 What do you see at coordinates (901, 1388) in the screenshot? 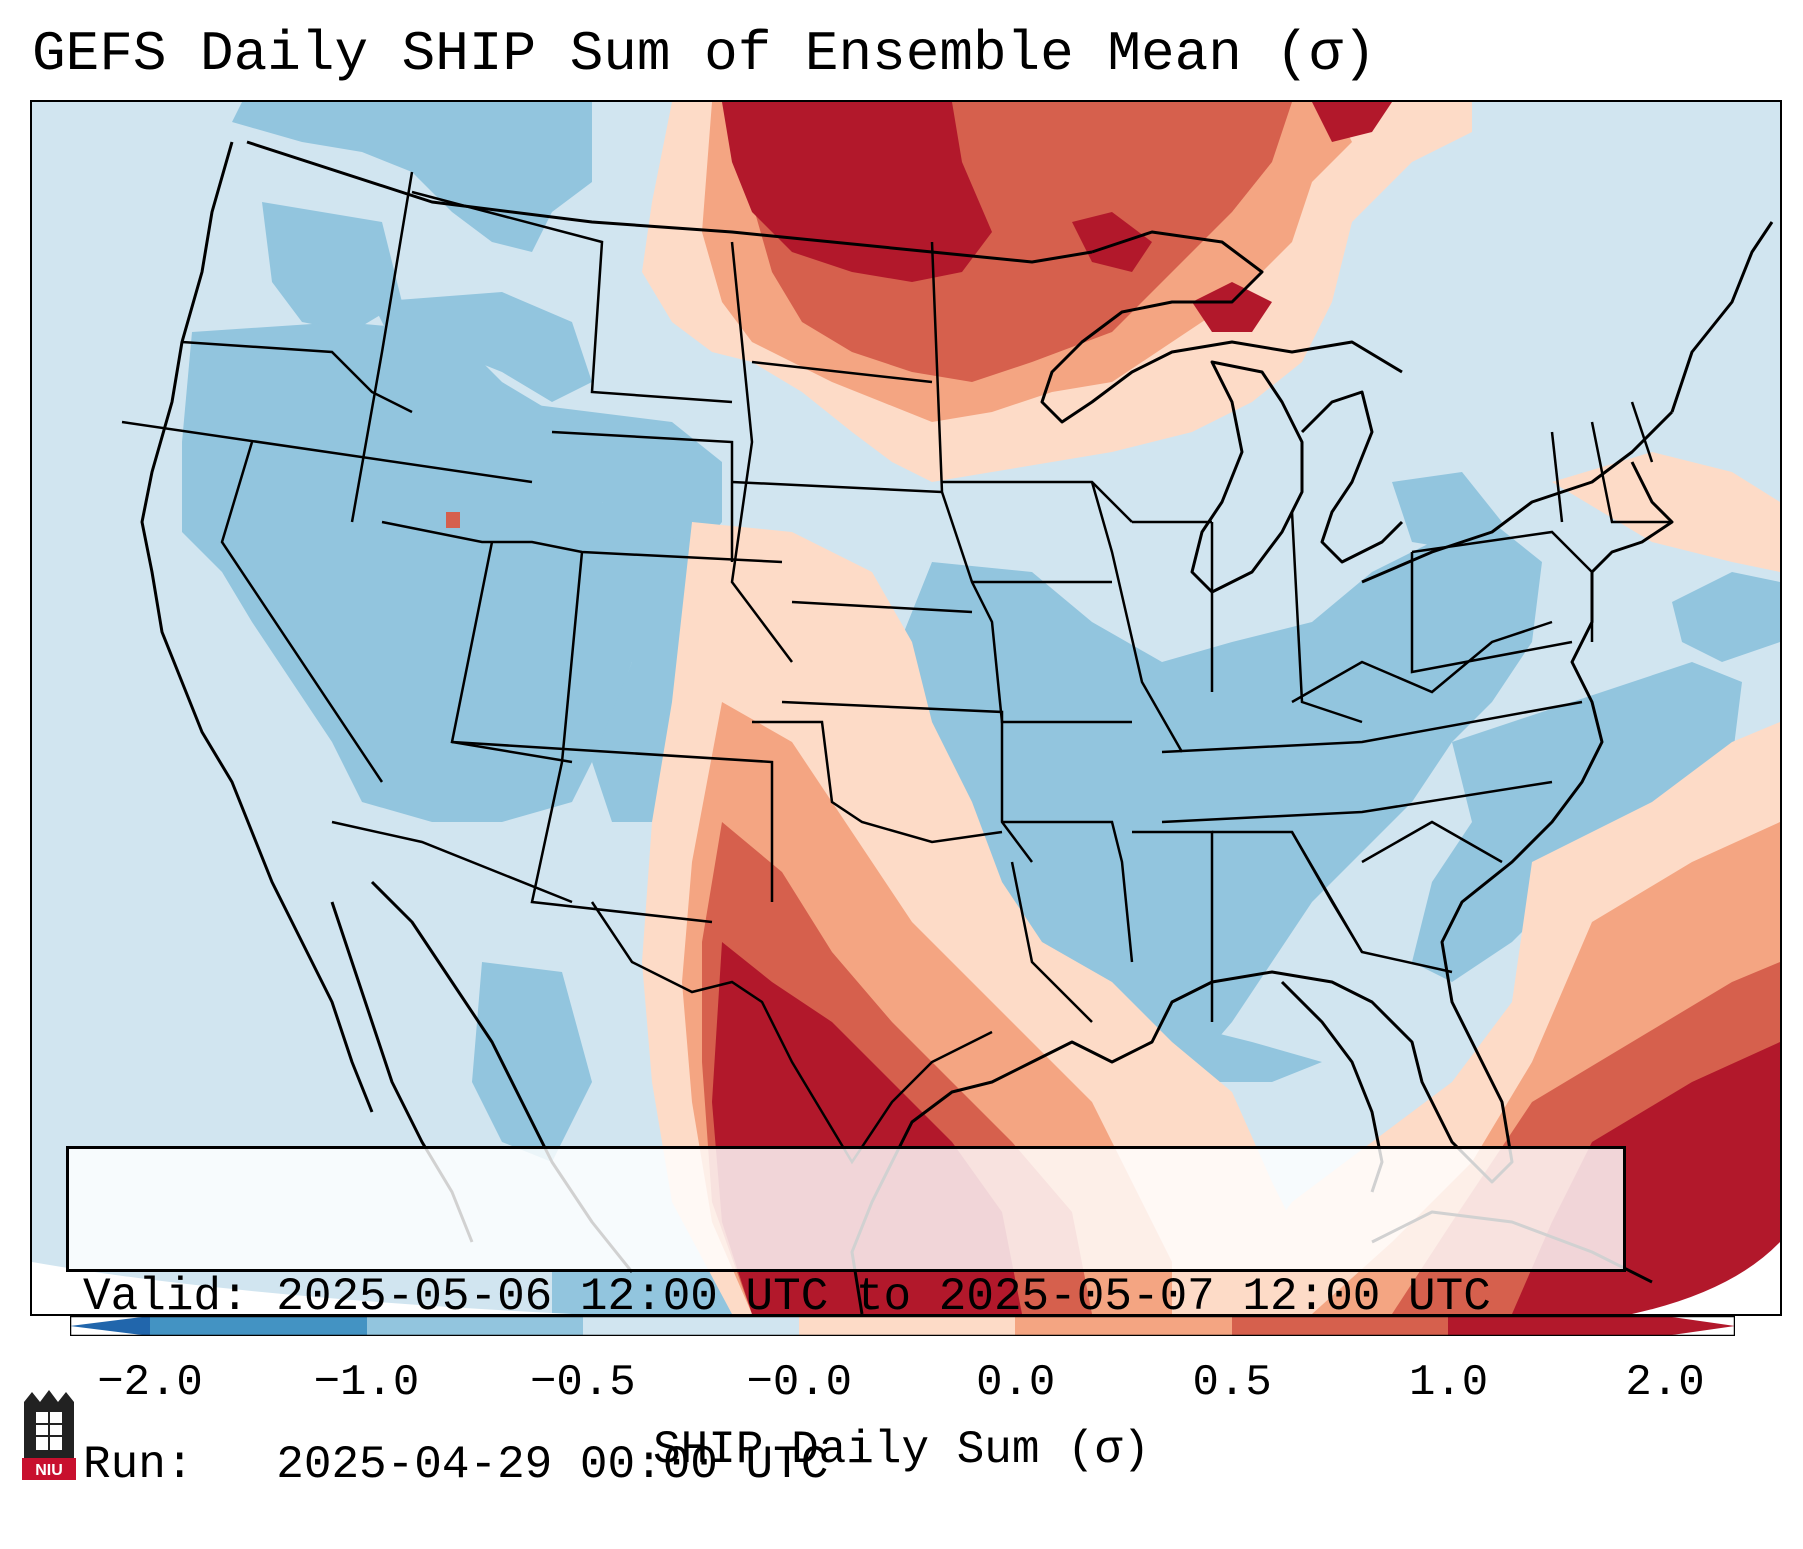
I see `colorbar-tick-labels: −2.0 −1.0 −0.5 −0.0 0.0 0.5 1.0 2.0` at bounding box center [901, 1388].